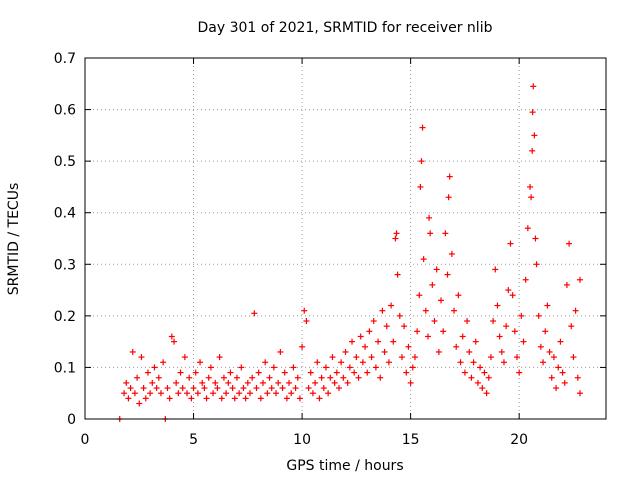  What do you see at coordinates (193, 440) in the screenshot?
I see `x-tick-label: 5` at bounding box center [193, 440].